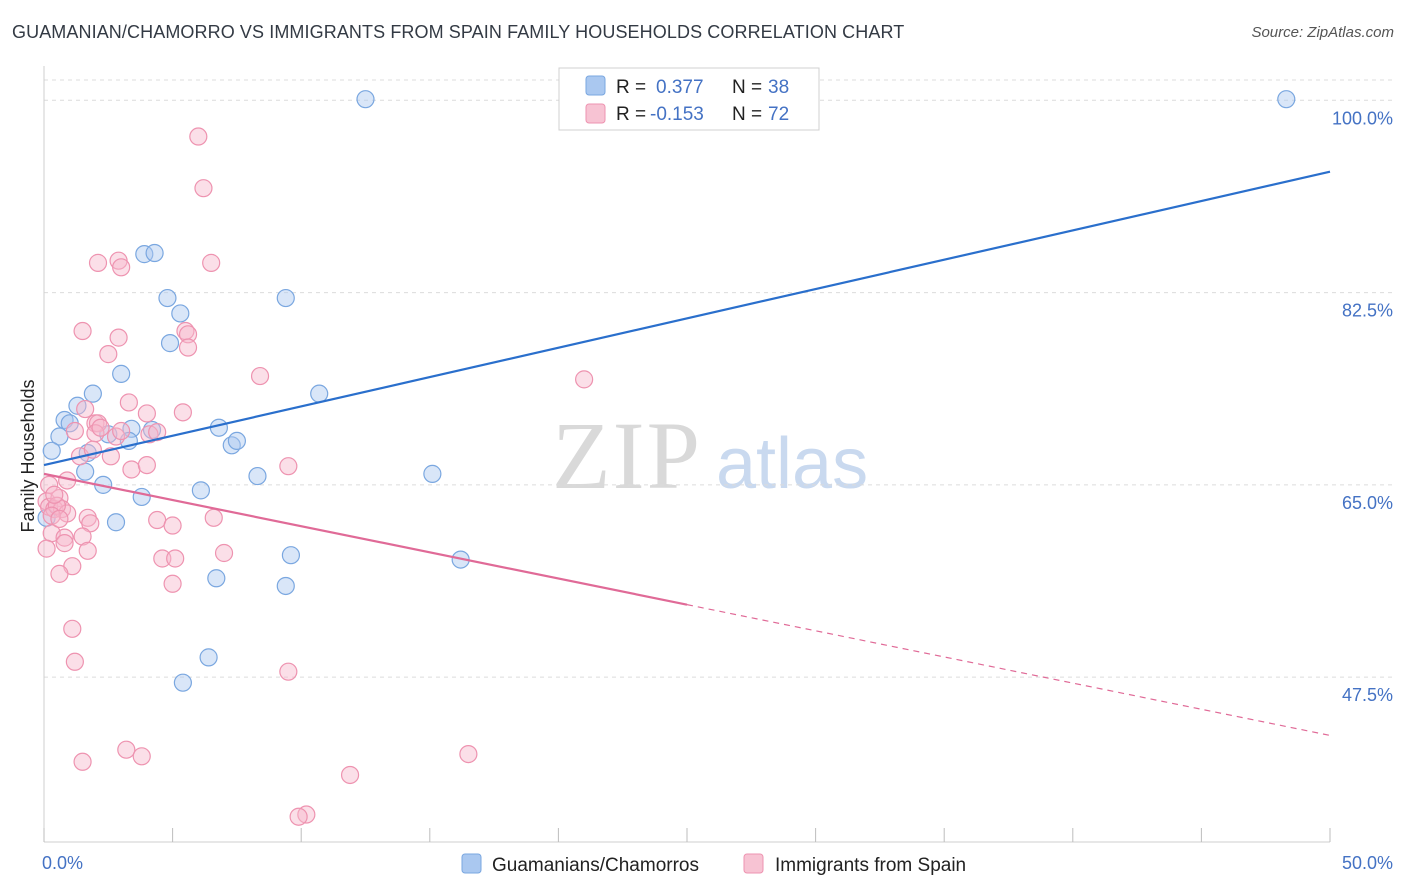 Image resolution: width=1406 pixels, height=892 pixels. I want to click on x-tick-label-max: 50.0%, so click(1367, 863).